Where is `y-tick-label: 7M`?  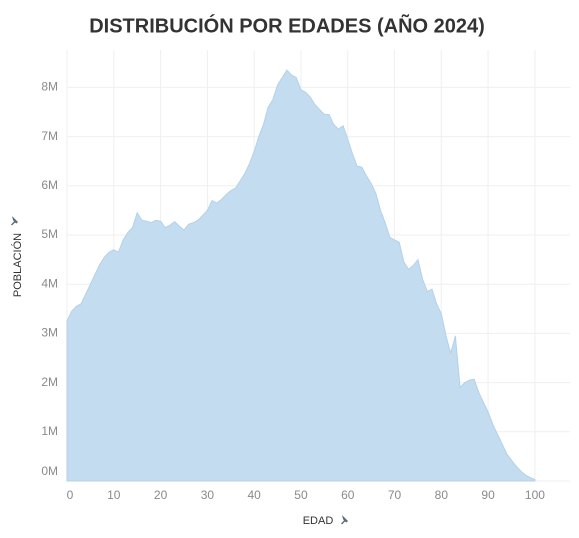
y-tick-label: 7M is located at coordinates (49, 136).